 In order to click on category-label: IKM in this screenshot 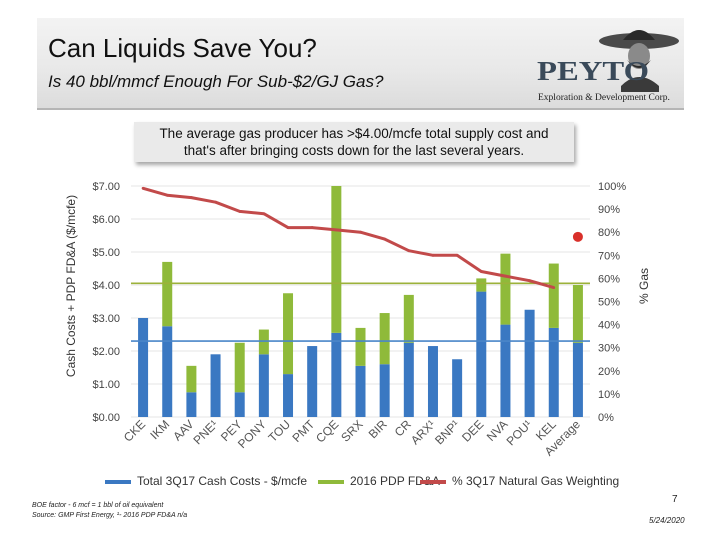, I will do `click(159, 429)`.